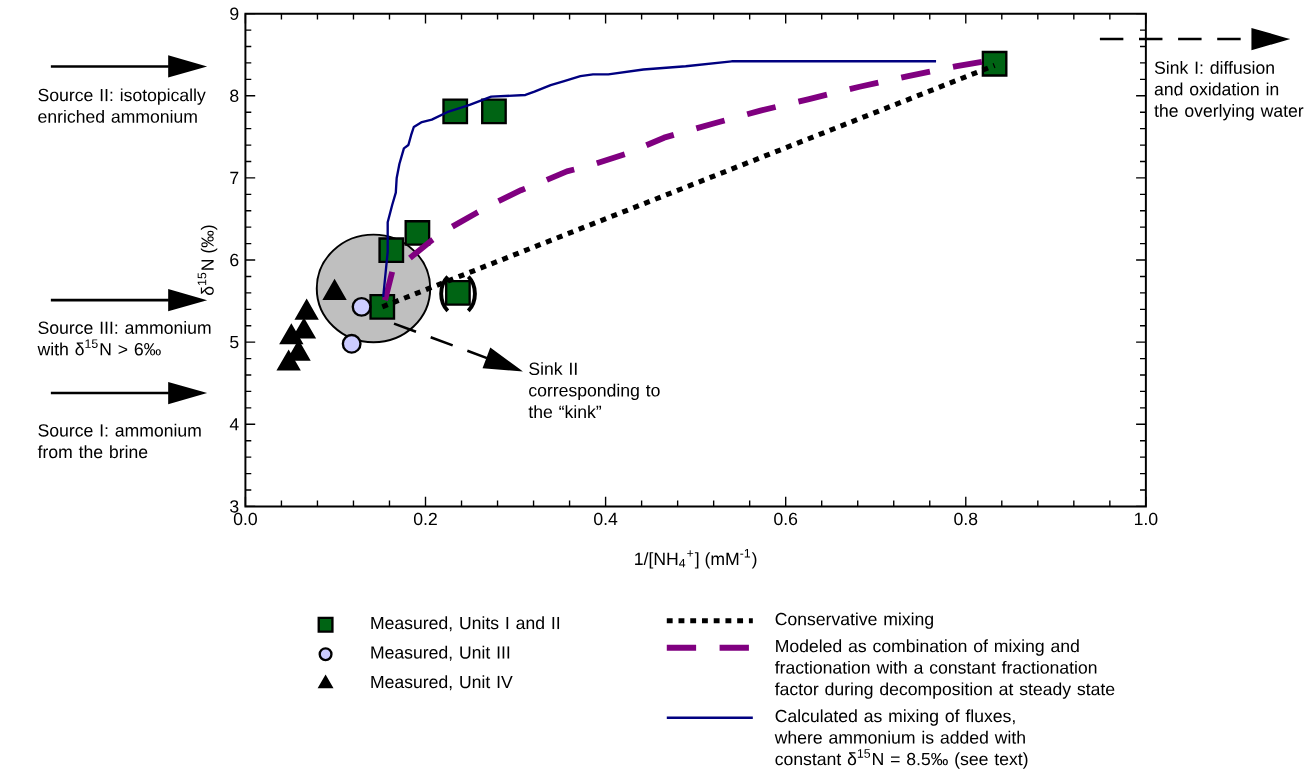 This screenshot has height=784, width=1314. Describe the element at coordinates (465, 624) in the screenshot. I see `legend-label: Measured, Units I and II` at that location.